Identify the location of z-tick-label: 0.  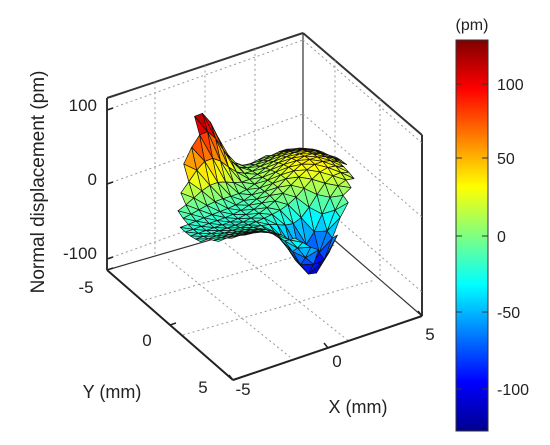
(92, 179).